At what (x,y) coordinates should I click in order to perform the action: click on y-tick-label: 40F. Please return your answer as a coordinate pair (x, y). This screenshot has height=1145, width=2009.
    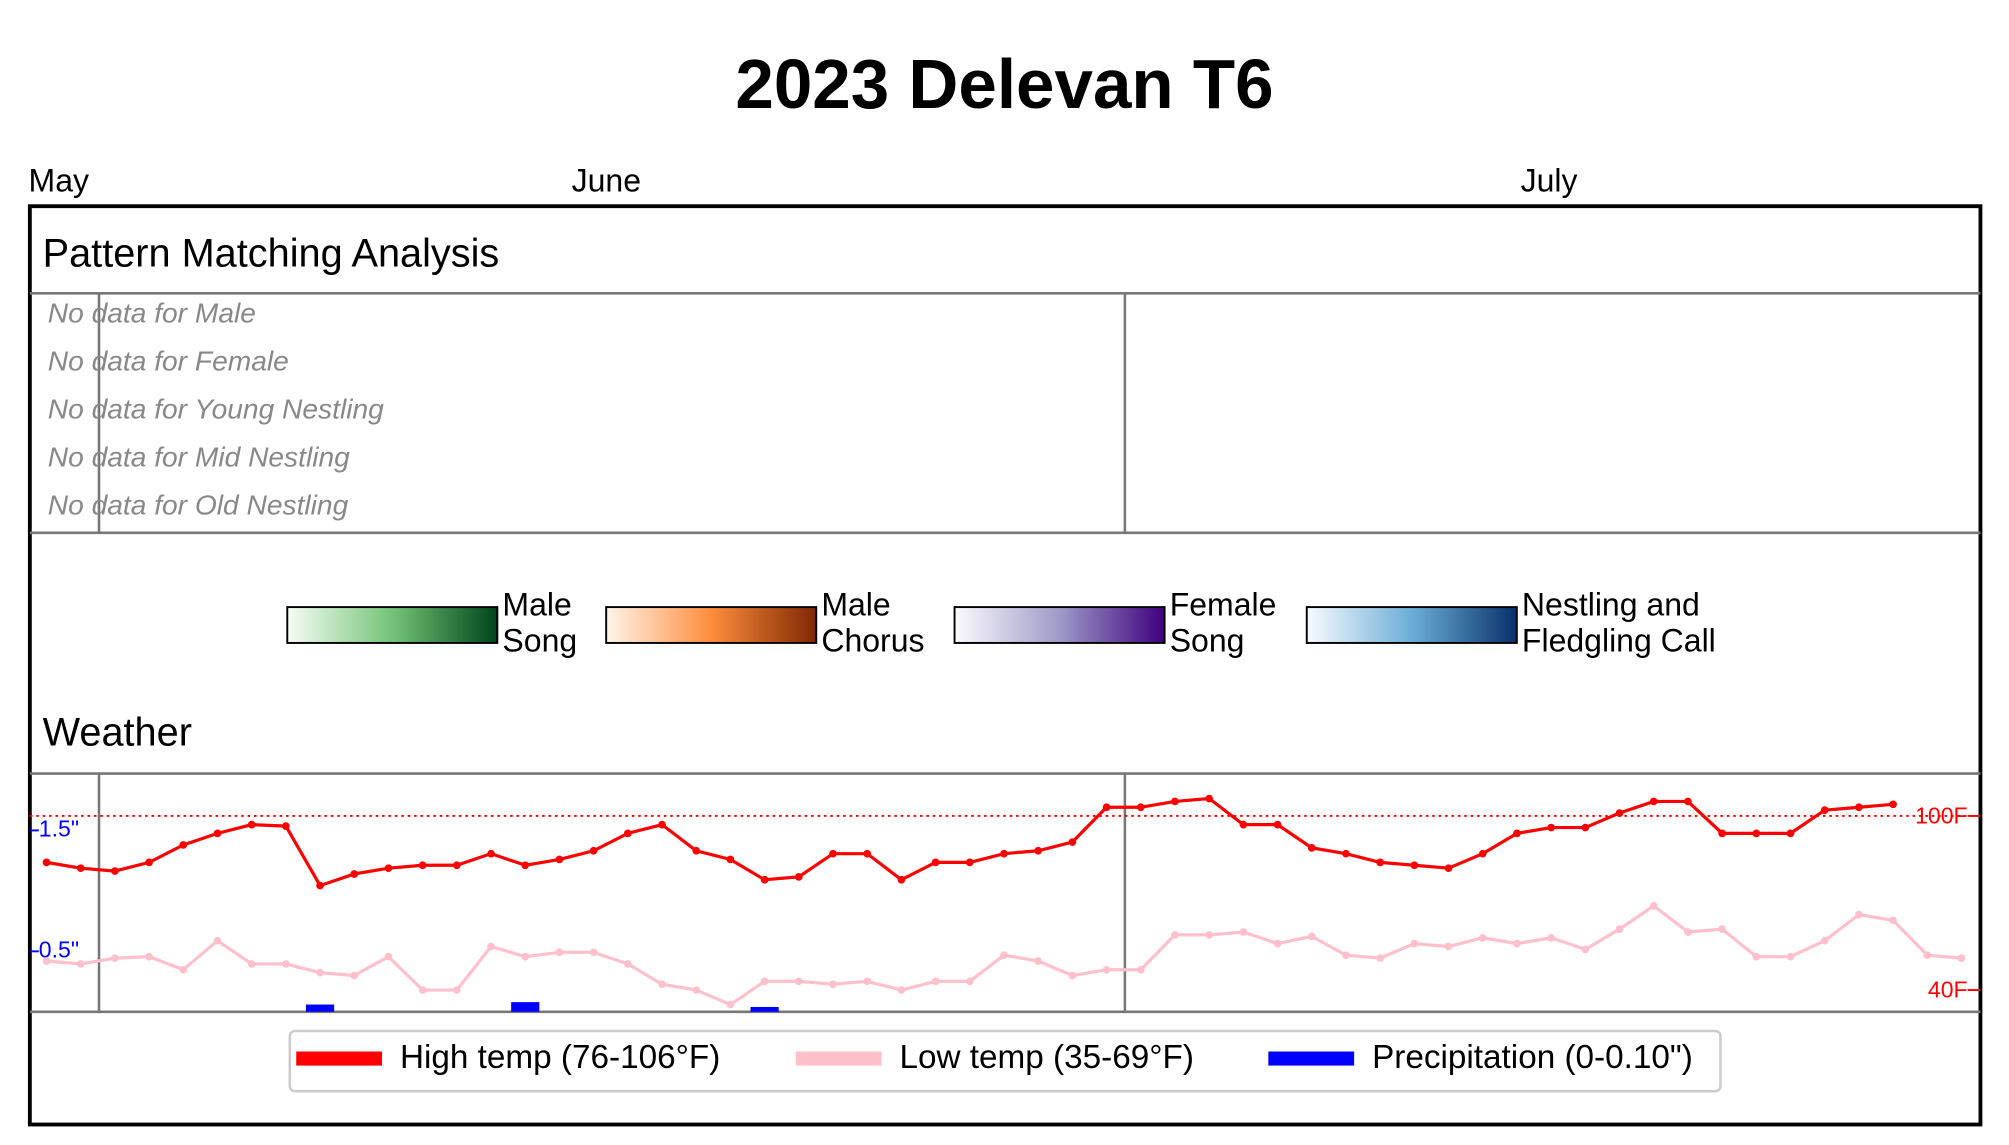
    Looking at the image, I should click on (1948, 989).